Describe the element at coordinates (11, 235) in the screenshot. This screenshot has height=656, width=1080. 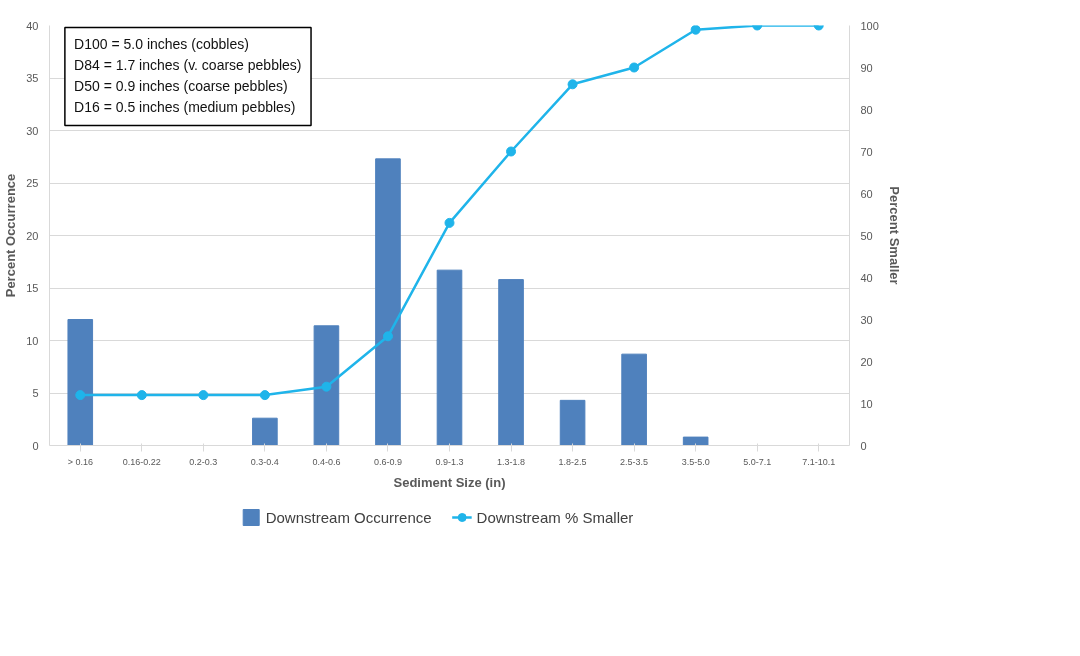
I see `y-axis-title: Percent Occurrence` at that location.